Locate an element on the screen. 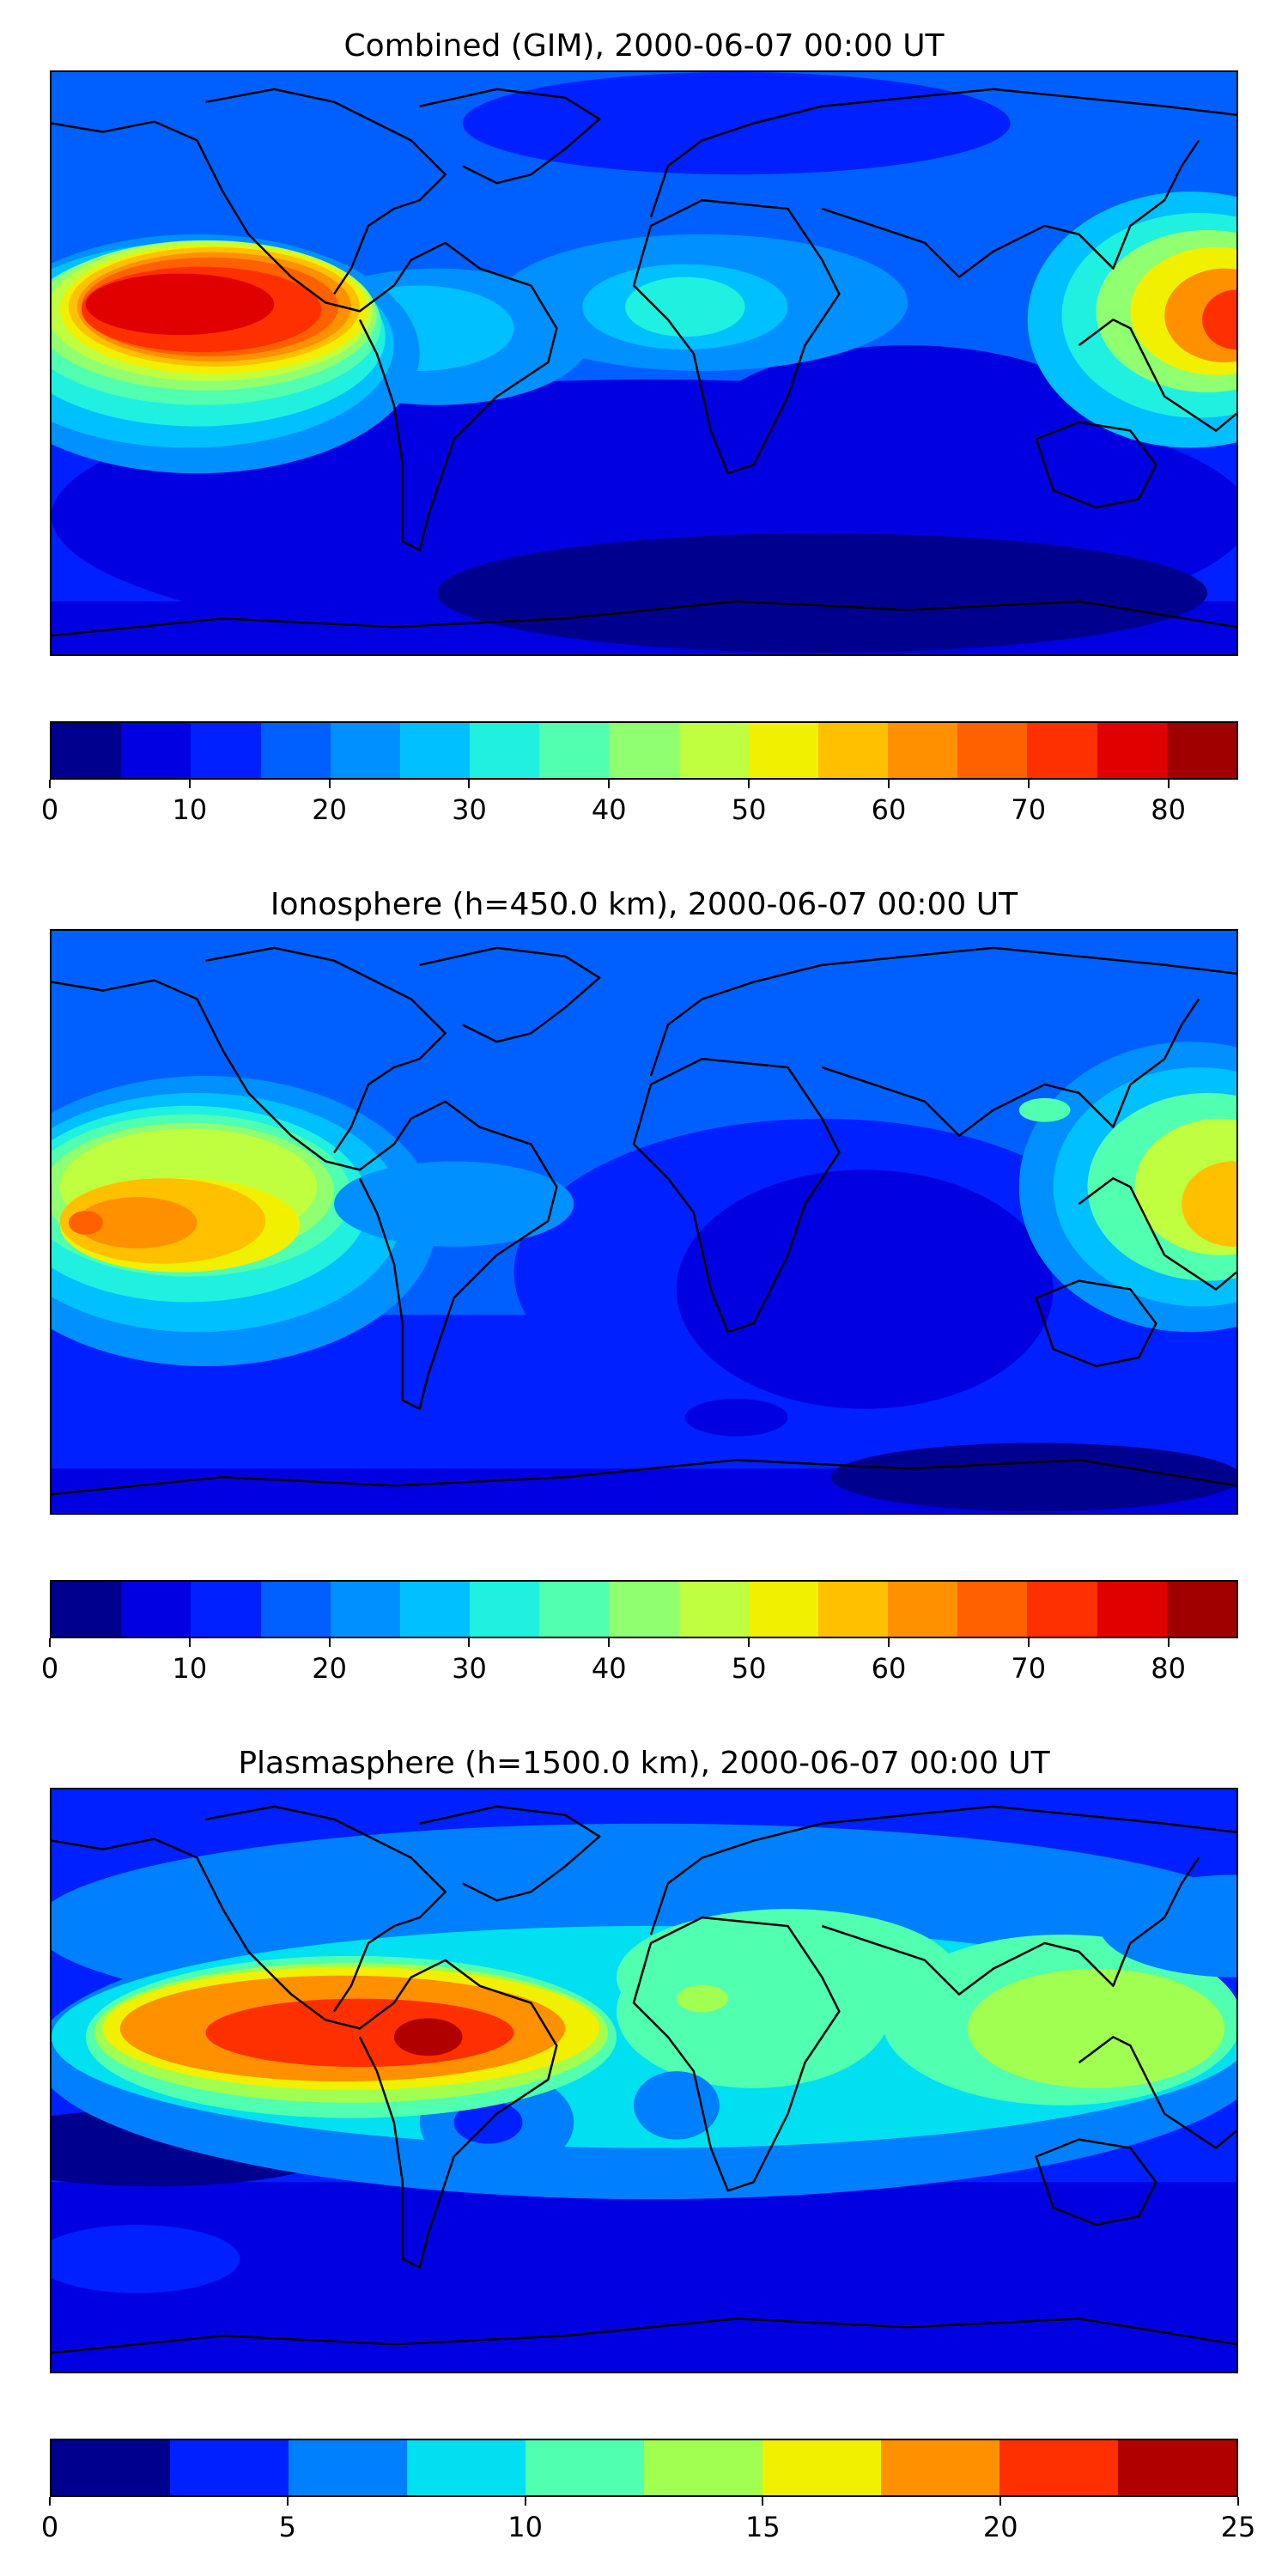 The image size is (1288, 2576). tick-label: 70 is located at coordinates (1029, 810).